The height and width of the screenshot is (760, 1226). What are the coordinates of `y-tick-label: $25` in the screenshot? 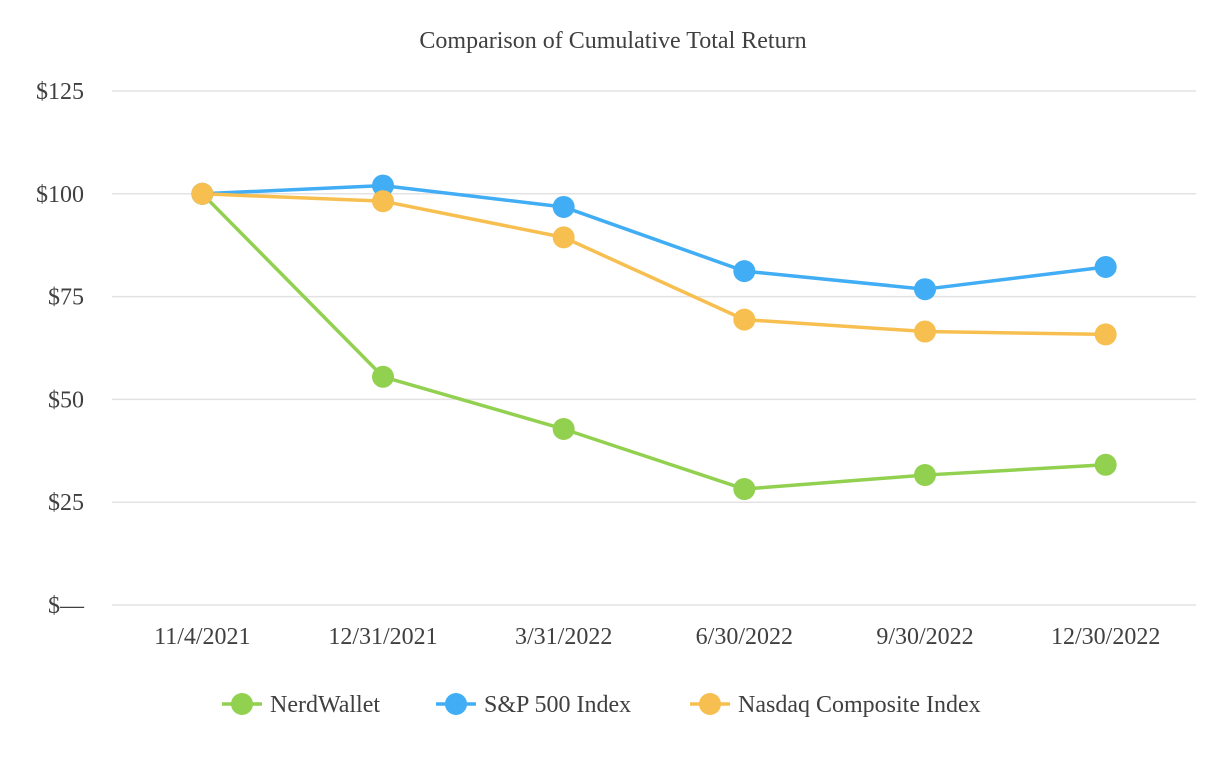 It's located at (66, 503).